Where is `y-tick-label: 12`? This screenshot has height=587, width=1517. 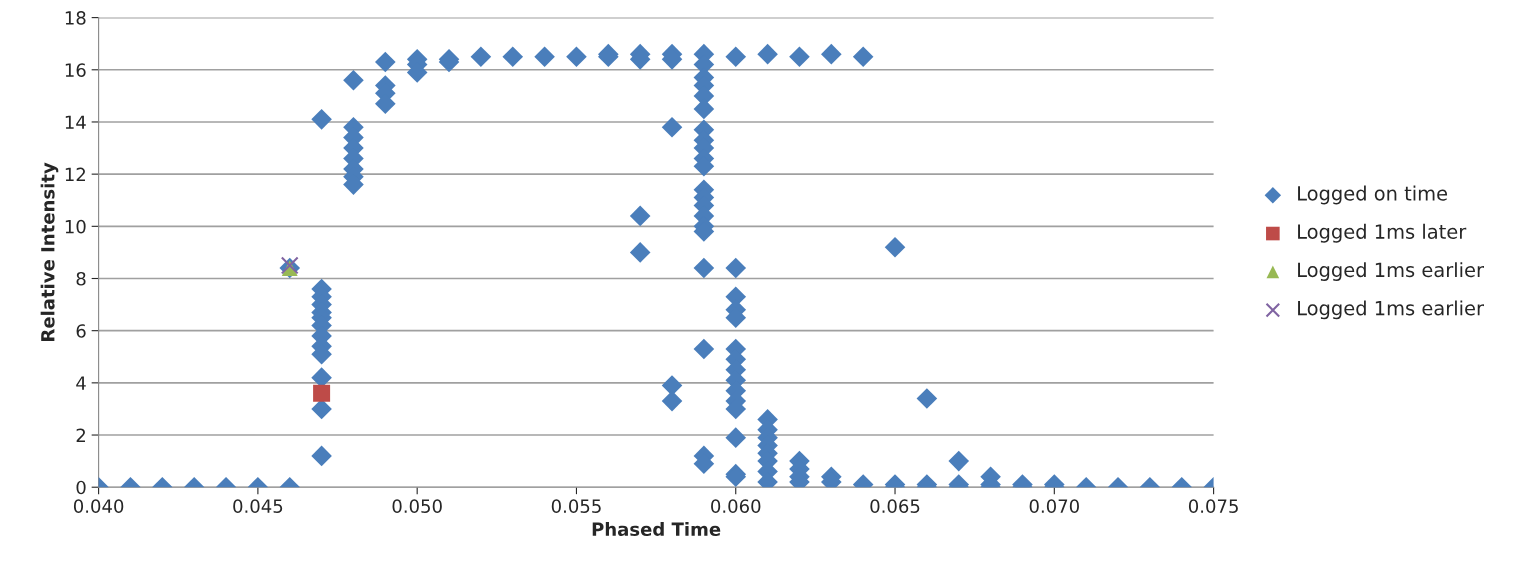
y-tick-label: 12 is located at coordinates (75, 174).